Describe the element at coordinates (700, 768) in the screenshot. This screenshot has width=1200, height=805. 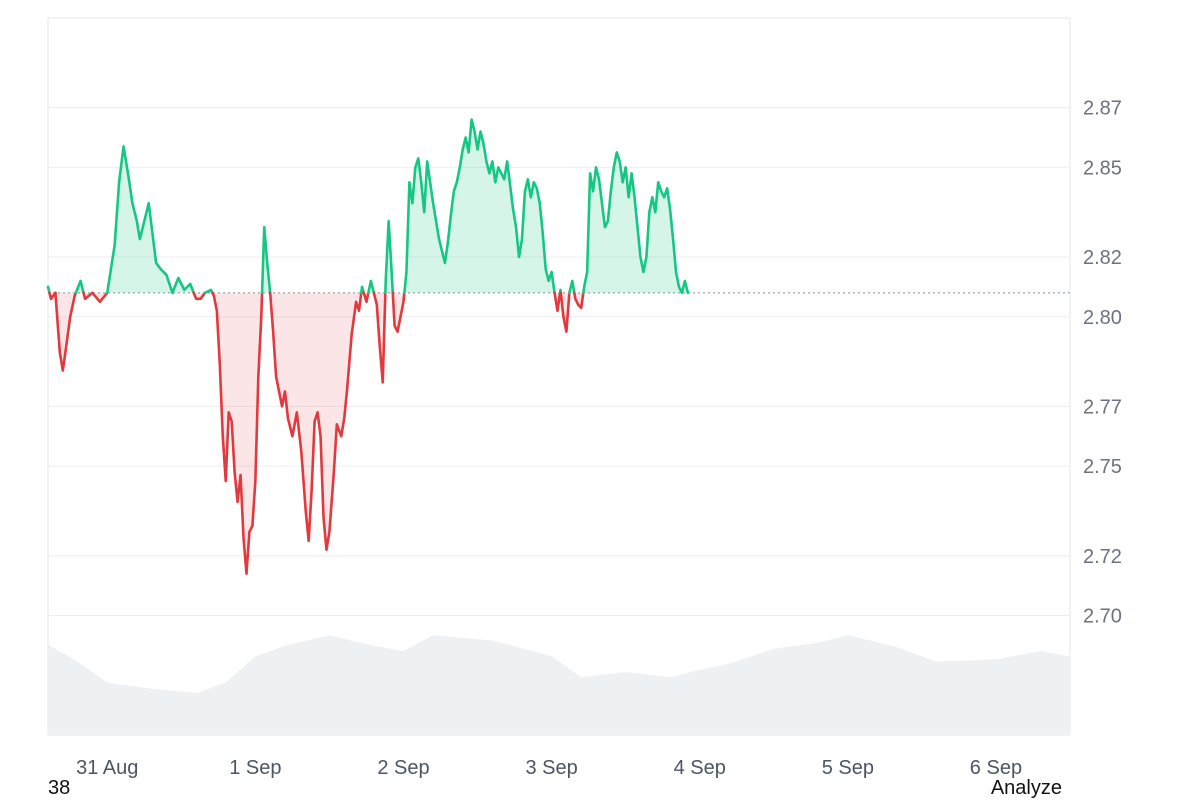
I see `x-tick-label: 4 Sep` at that location.